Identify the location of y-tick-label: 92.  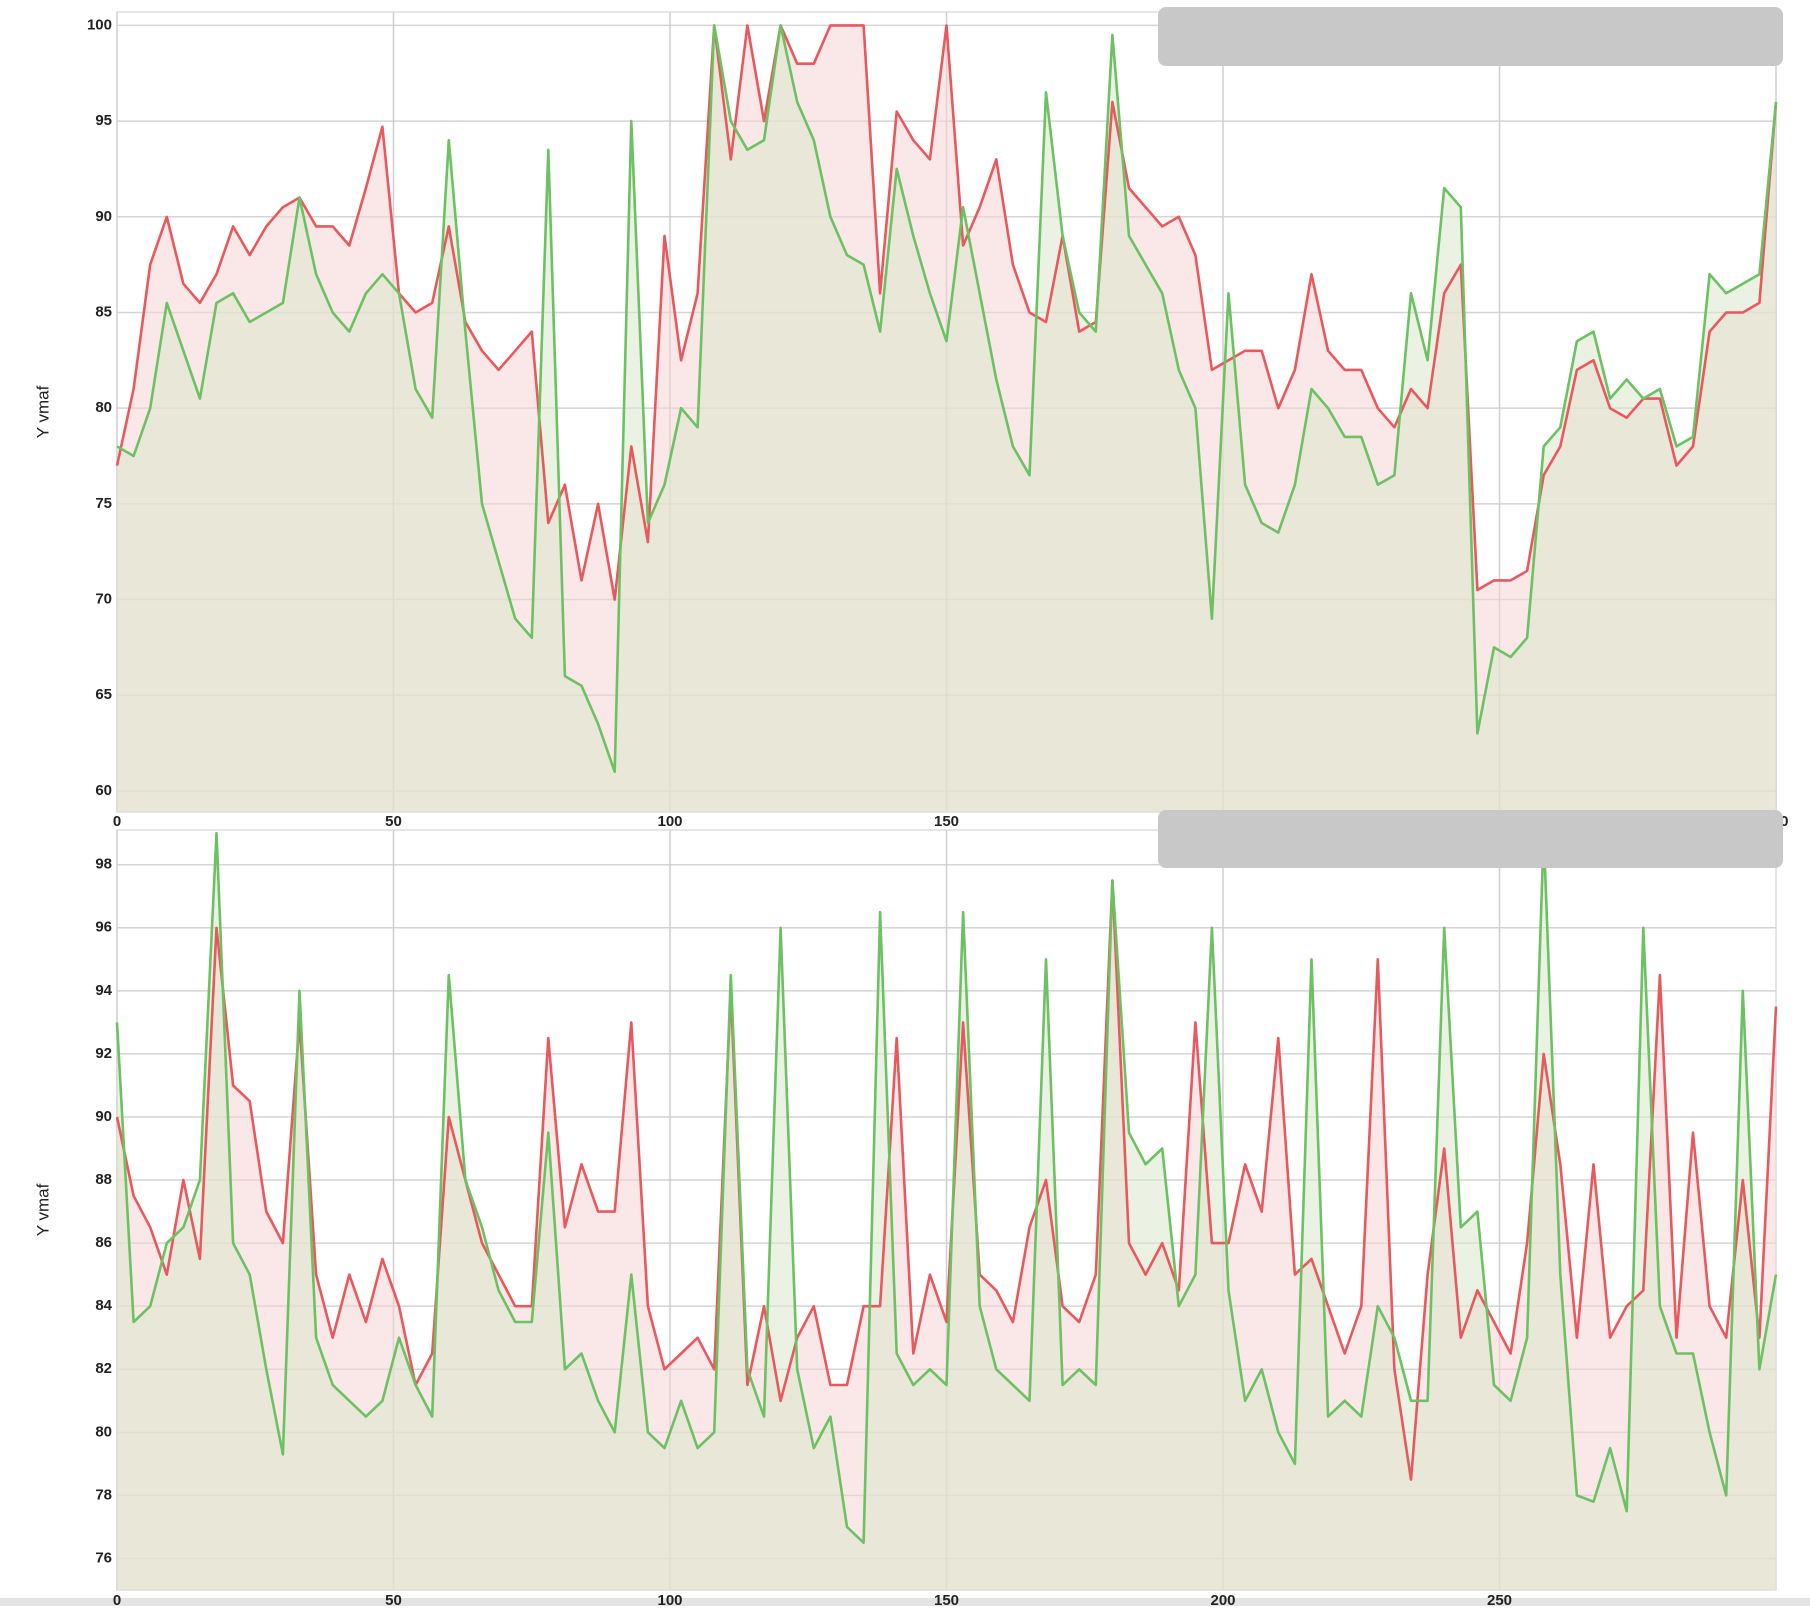
(103, 1053).